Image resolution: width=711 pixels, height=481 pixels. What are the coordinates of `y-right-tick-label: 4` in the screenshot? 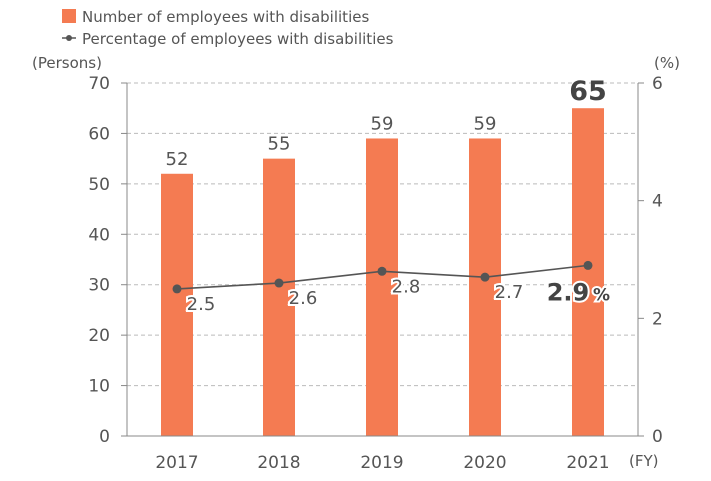 It's located at (657, 202).